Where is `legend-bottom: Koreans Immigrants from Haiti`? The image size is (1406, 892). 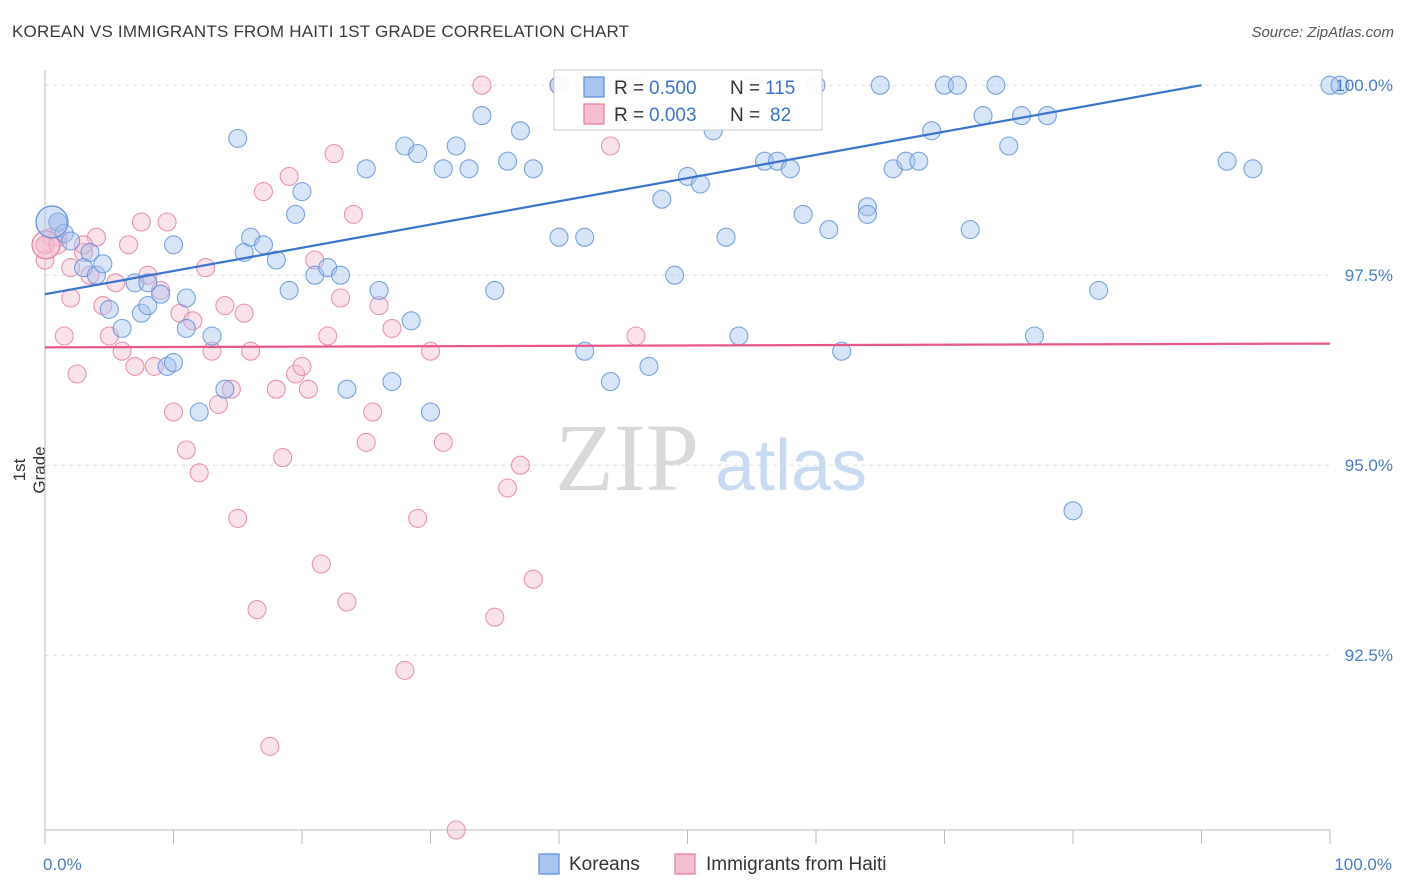
legend-bottom: Koreans Immigrants from Haiti is located at coordinates (712, 864).